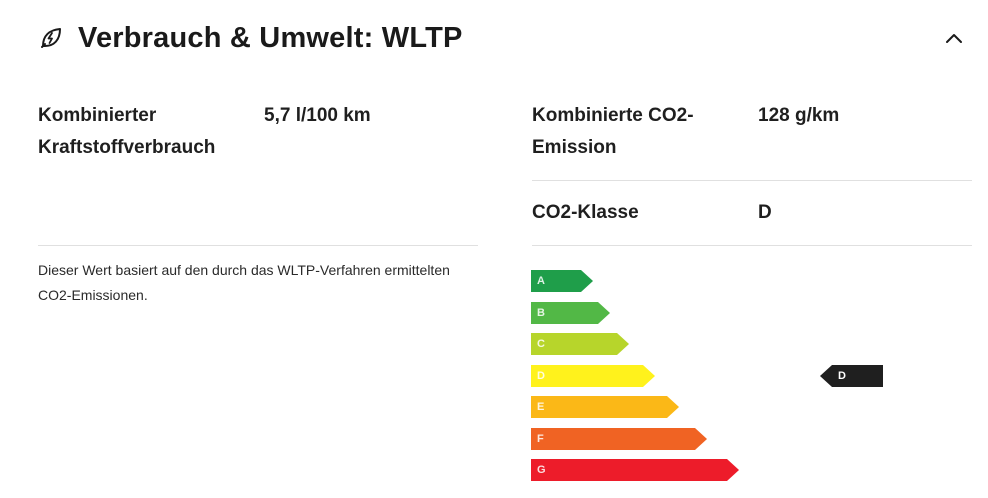 This screenshot has height=498, width=988. I want to click on co2-emission-label-line1: Kombinierte CO2-, so click(613, 115).